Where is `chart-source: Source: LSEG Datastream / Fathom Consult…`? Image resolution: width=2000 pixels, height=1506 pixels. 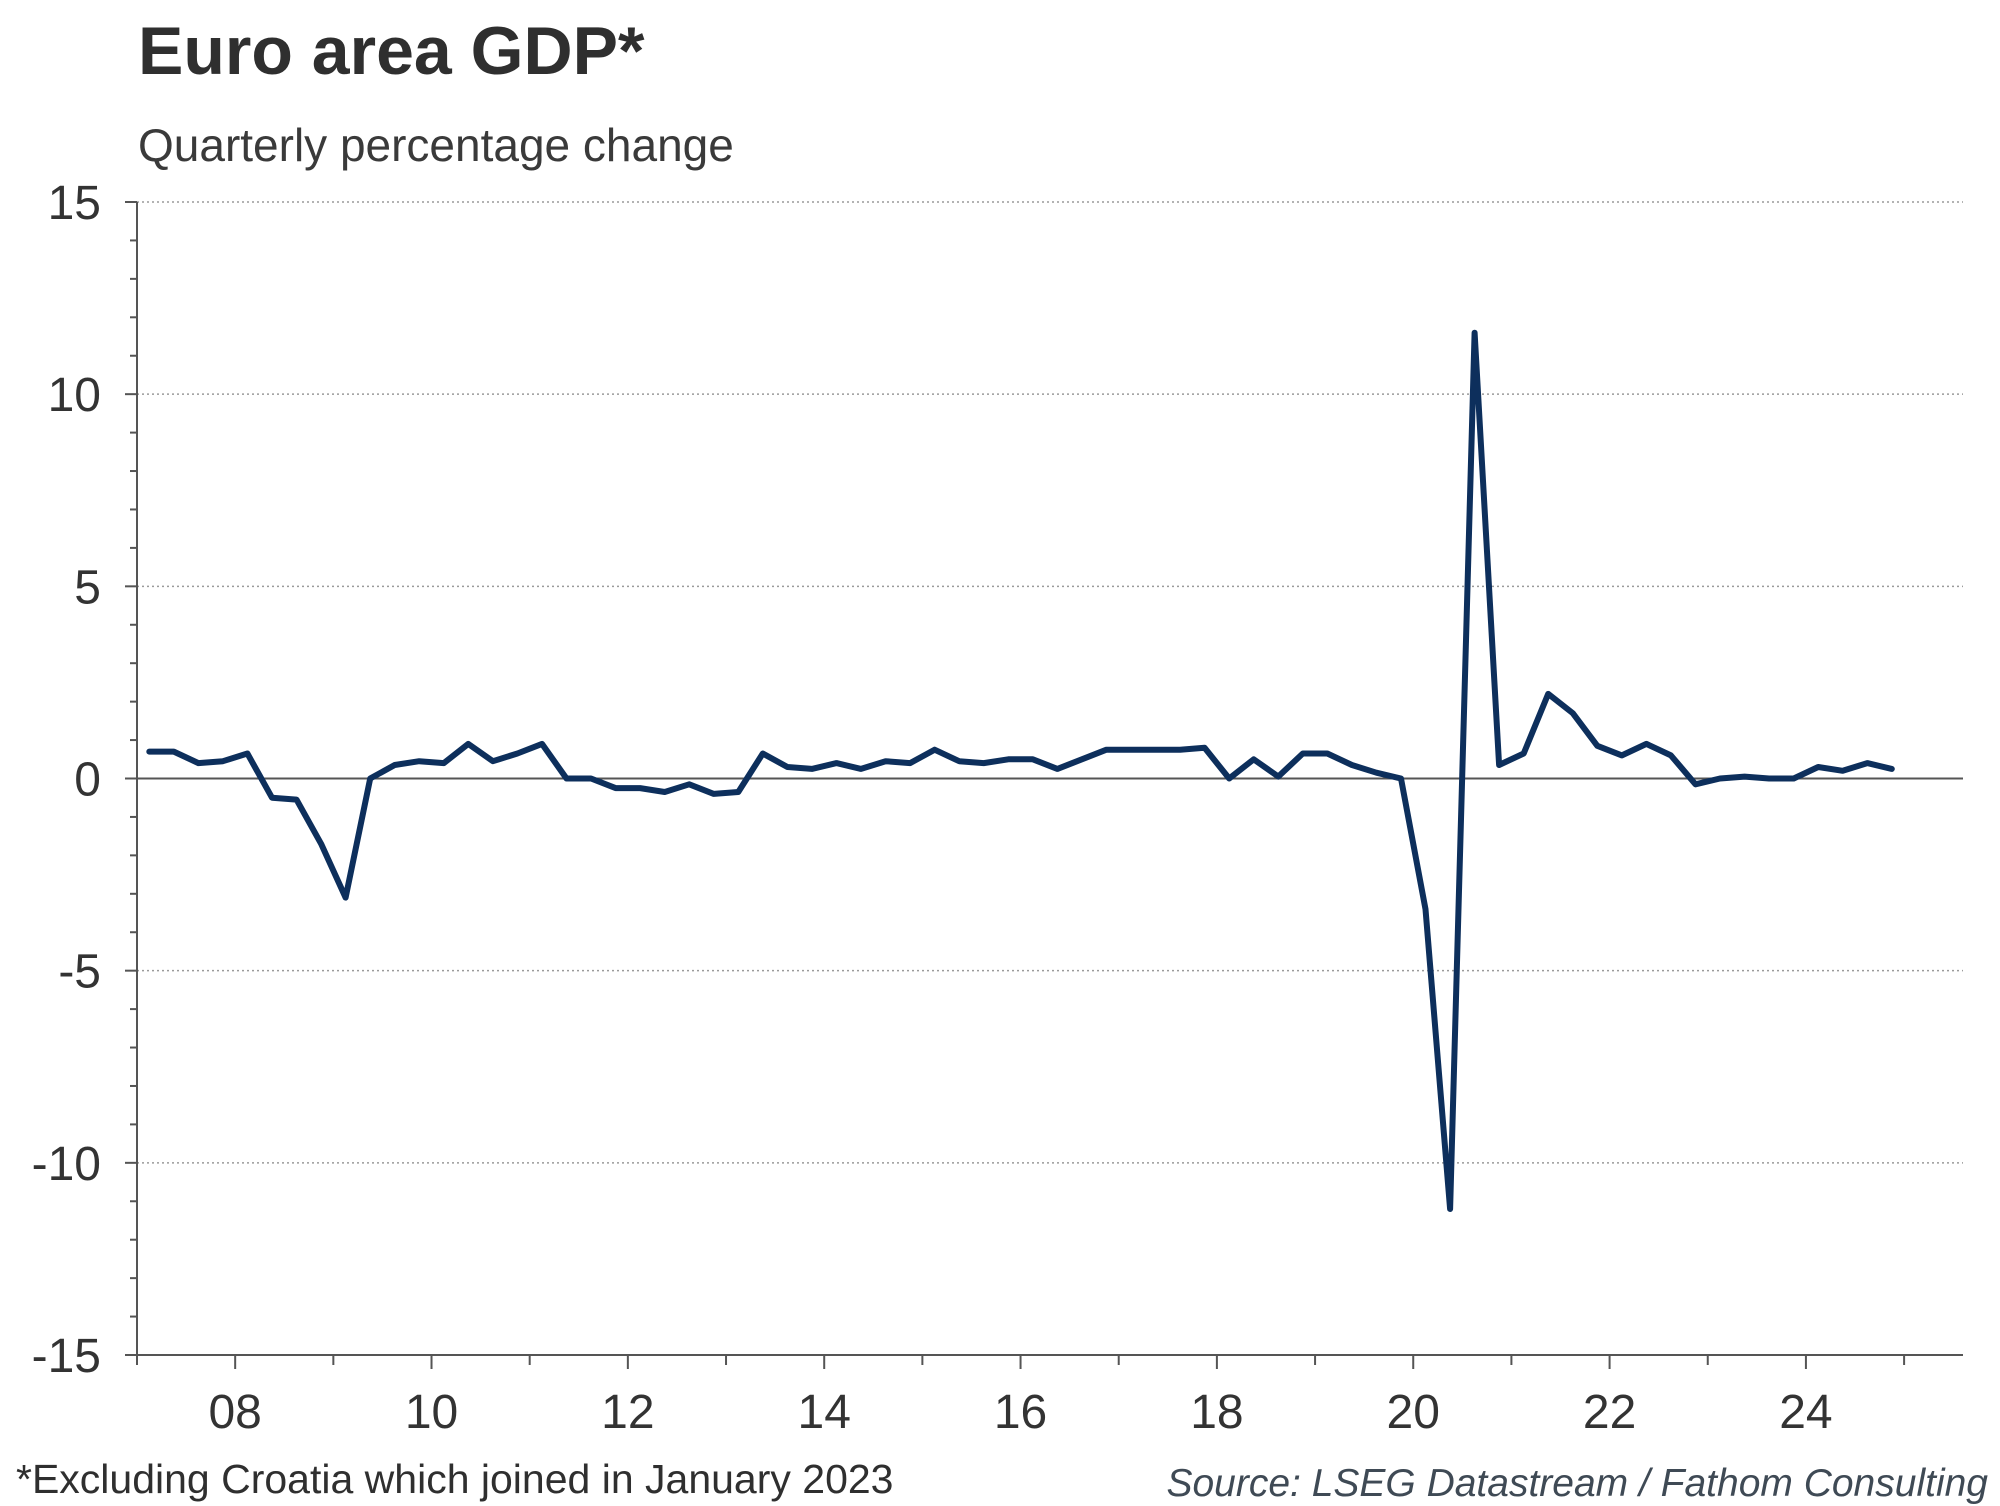 chart-source: Source: LSEG Datastream / Fathom Consult… is located at coordinates (1577, 1483).